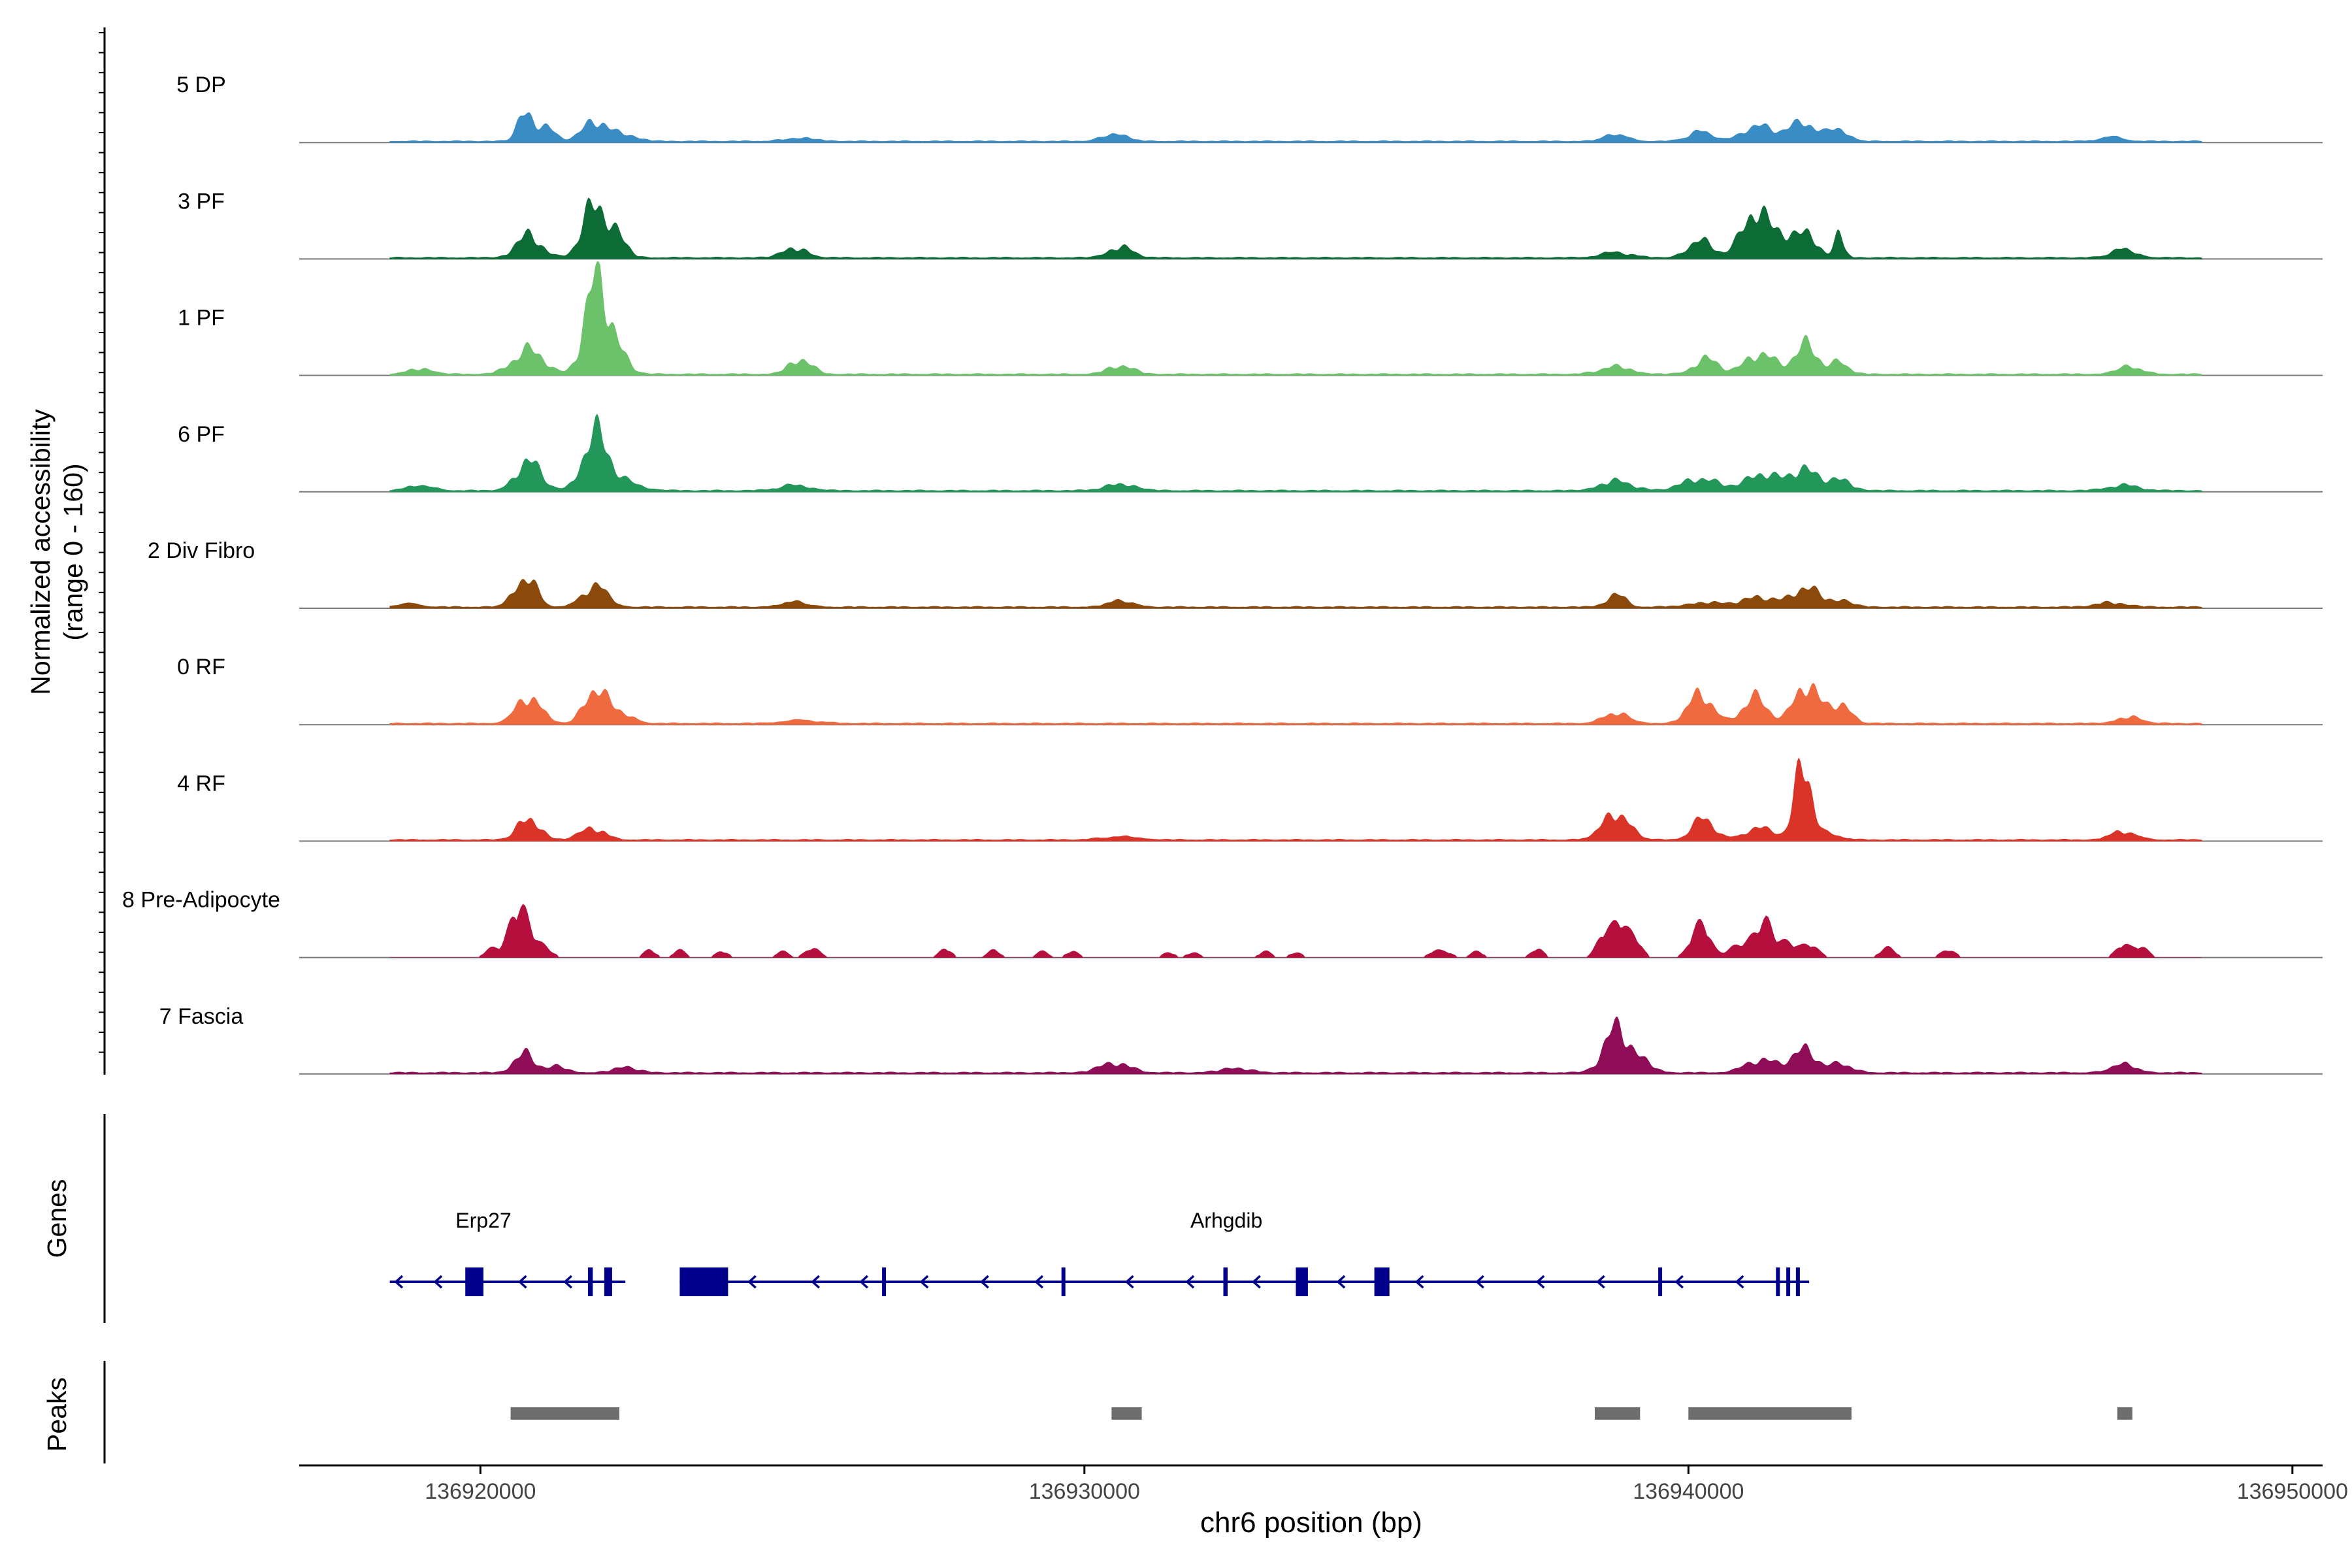 This screenshot has width=2352, height=1568. Describe the element at coordinates (201, 667) in the screenshot. I see `track-label: 0 RF` at that location.